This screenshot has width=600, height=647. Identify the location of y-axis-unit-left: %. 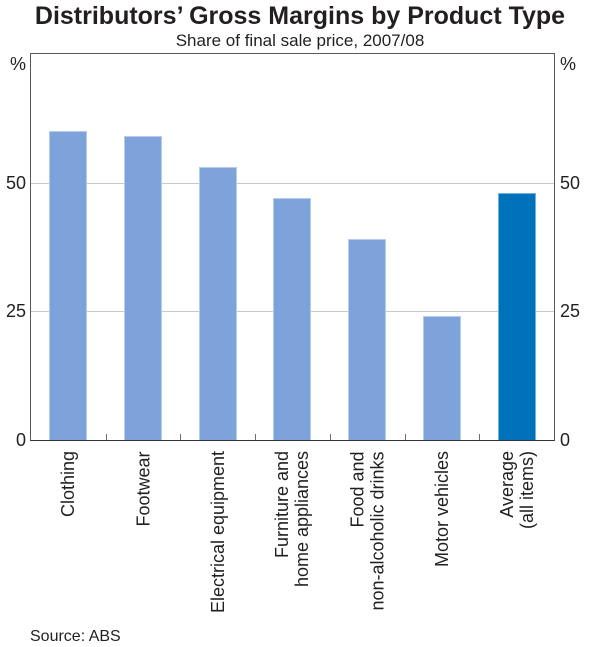
(17, 64).